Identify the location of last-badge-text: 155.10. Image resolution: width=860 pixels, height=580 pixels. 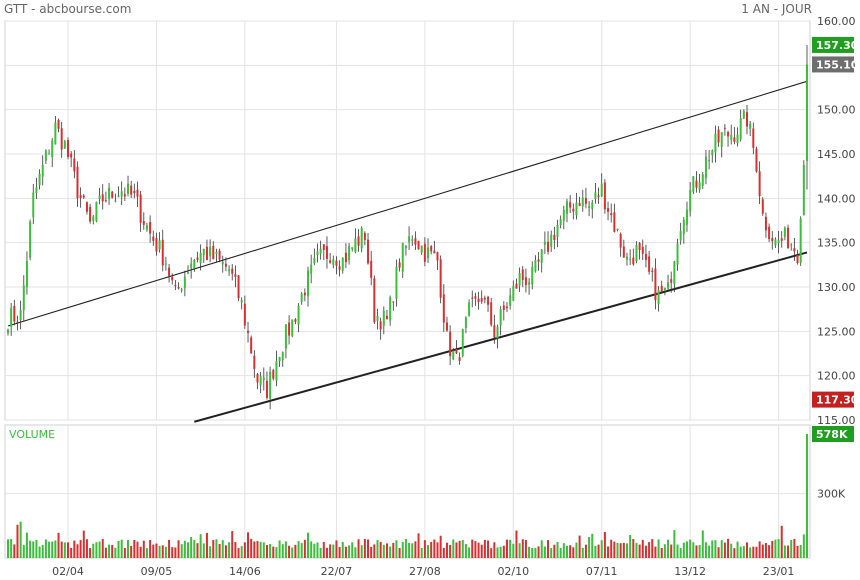
(837, 64).